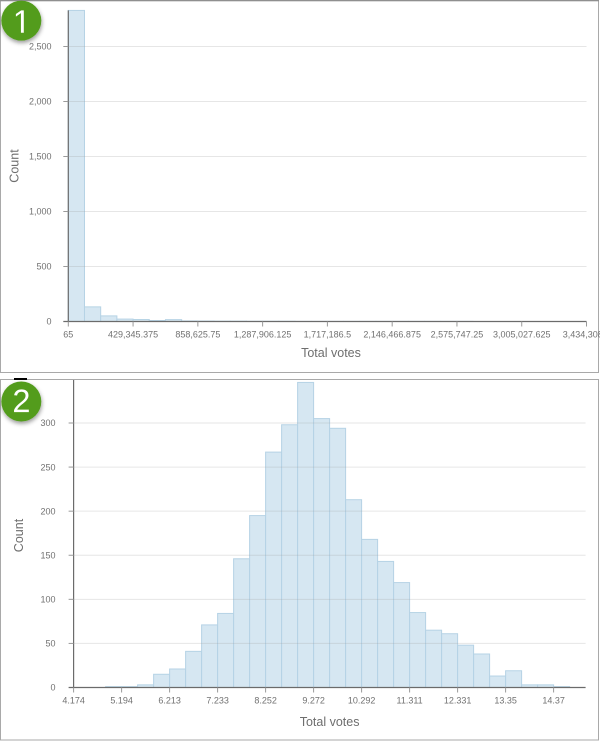 The width and height of the screenshot is (600, 742). Describe the element at coordinates (40, 102) in the screenshot. I see `svg-text: 2,000` at that location.